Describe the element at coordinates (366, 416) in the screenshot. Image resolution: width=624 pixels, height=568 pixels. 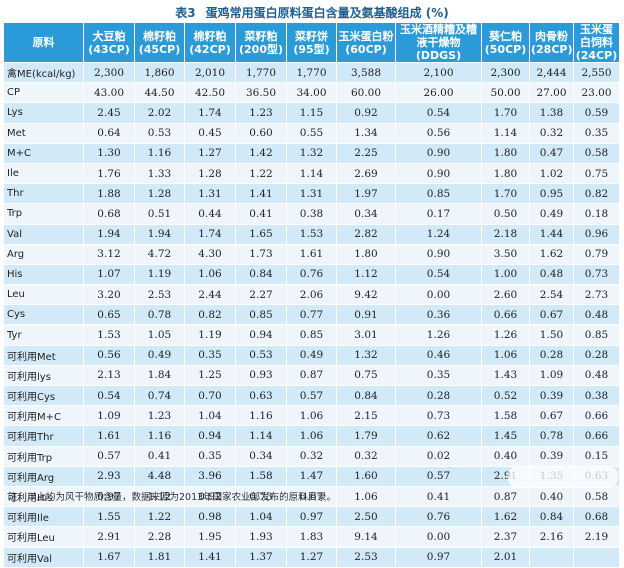
I see `table-cell: 2.15` at that location.